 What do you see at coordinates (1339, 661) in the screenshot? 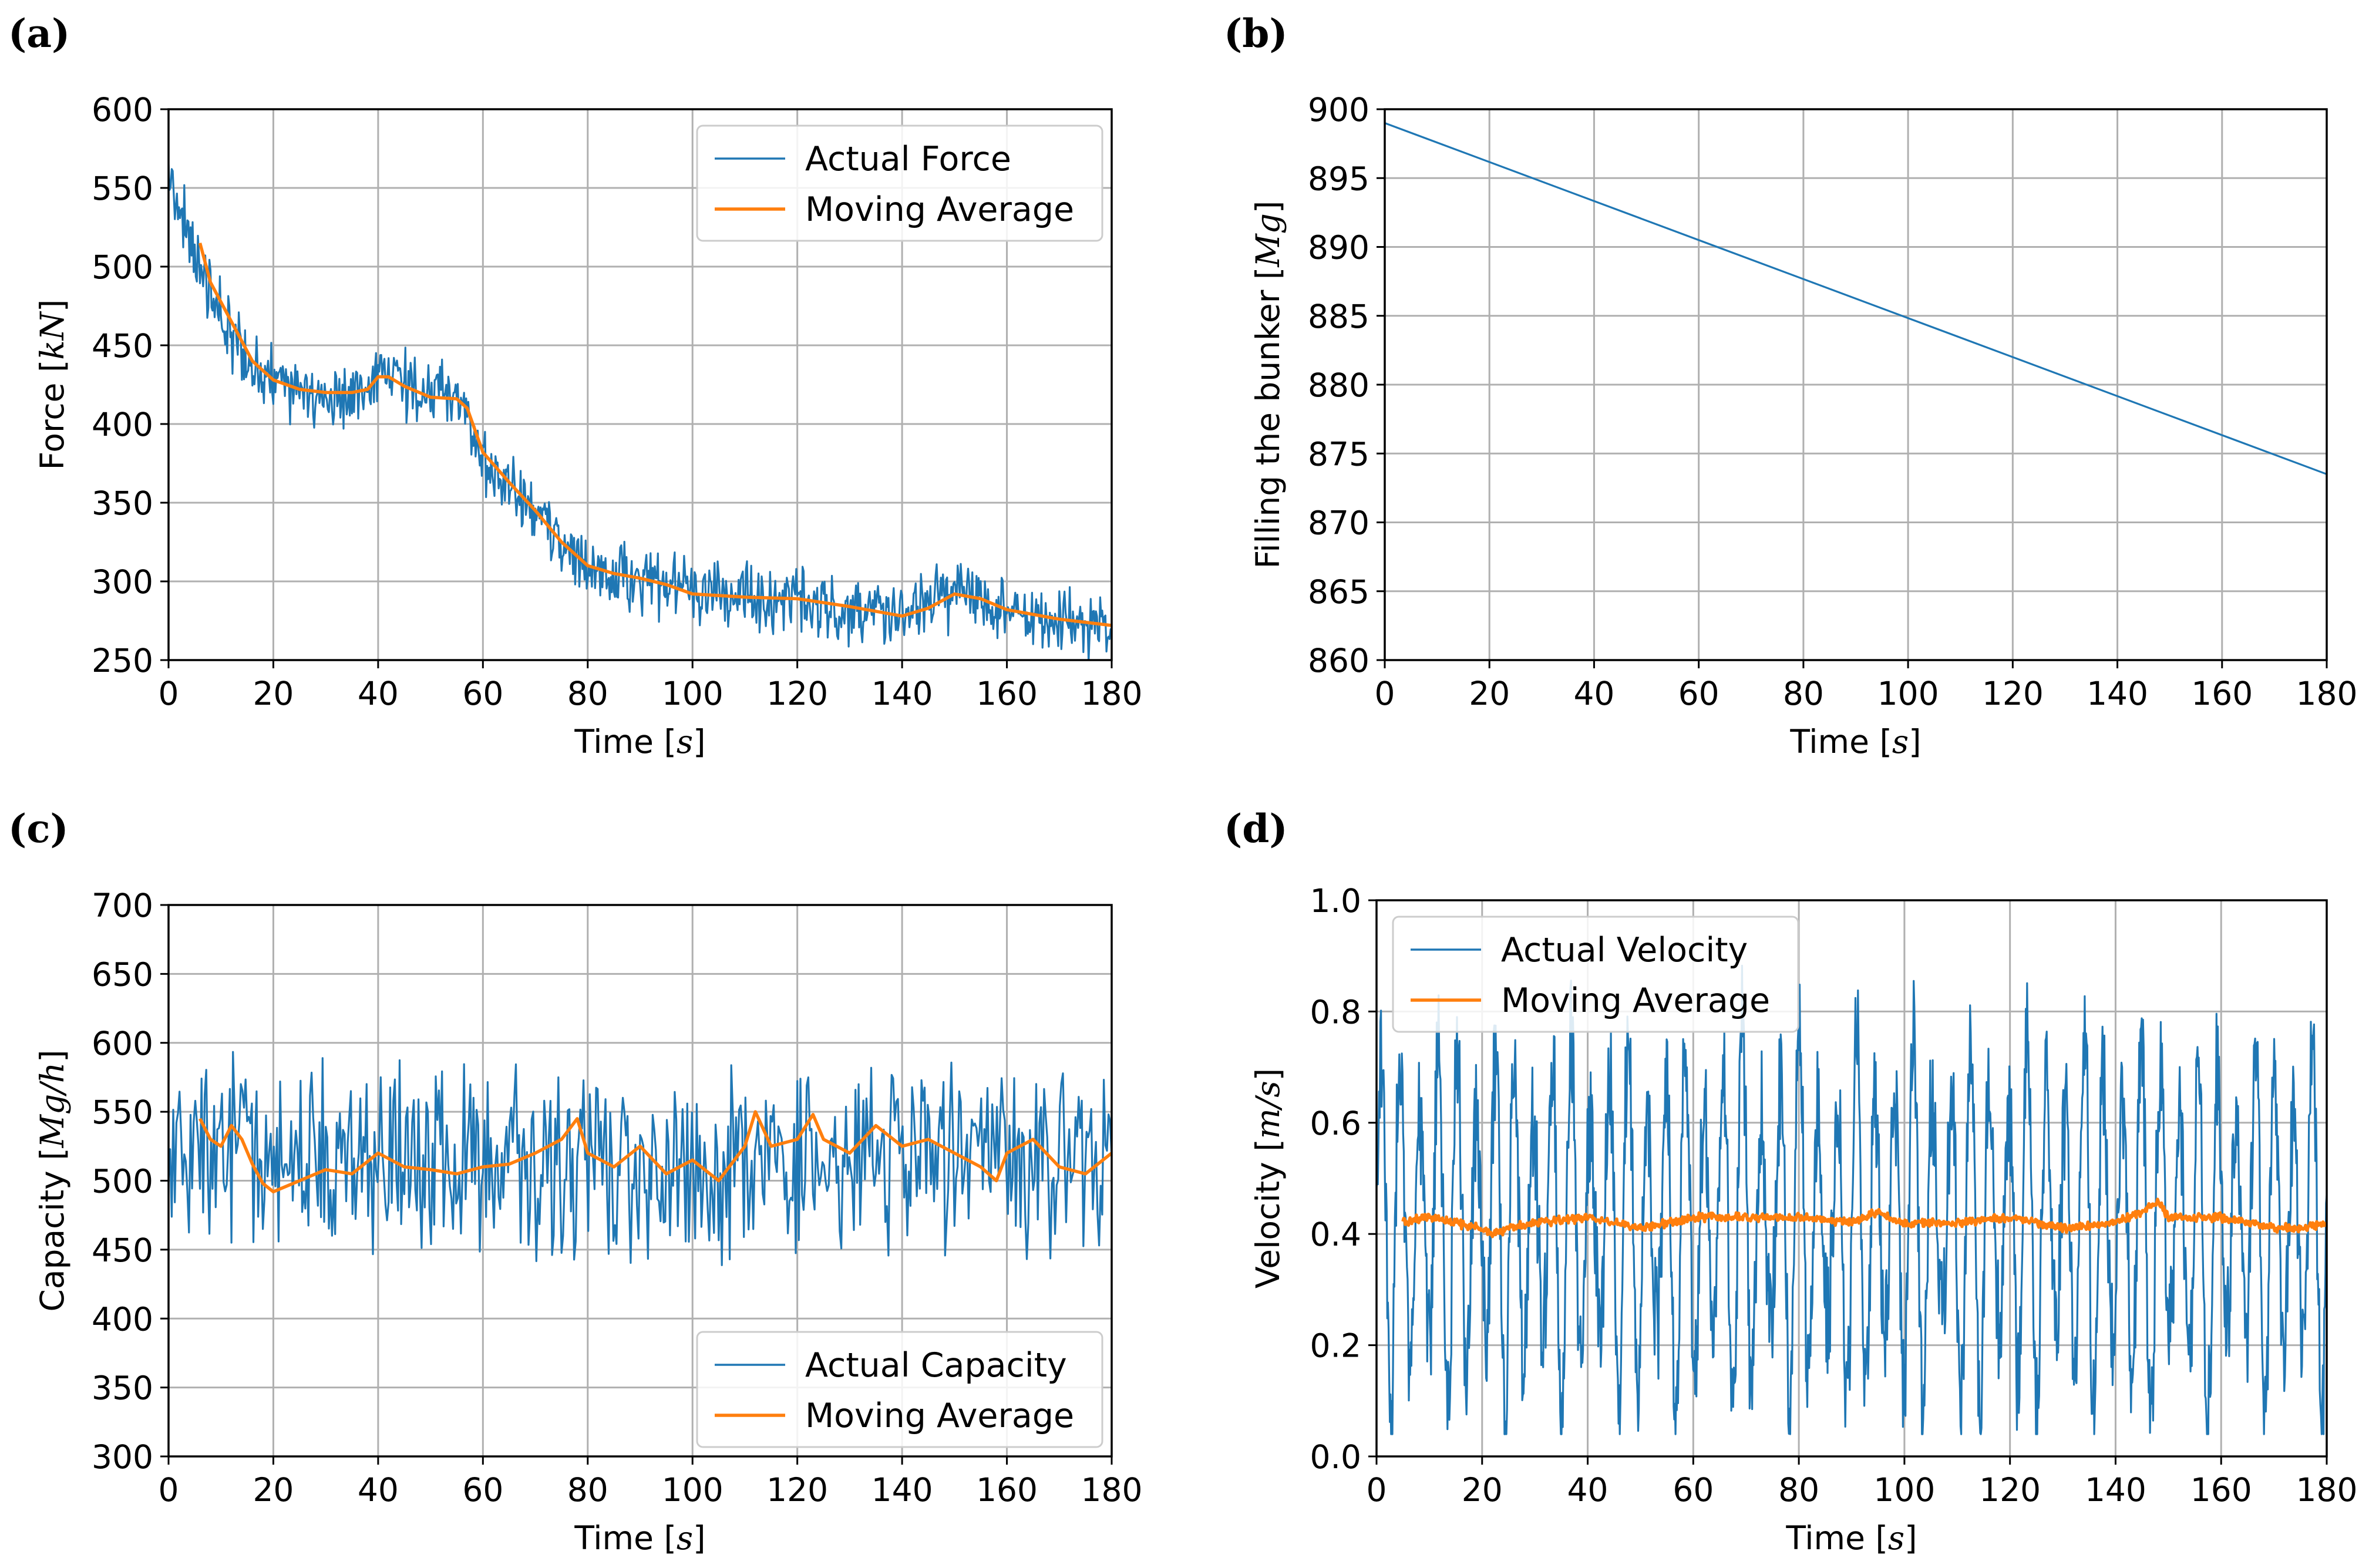
I see `y-tick-label: 860` at bounding box center [1339, 661].